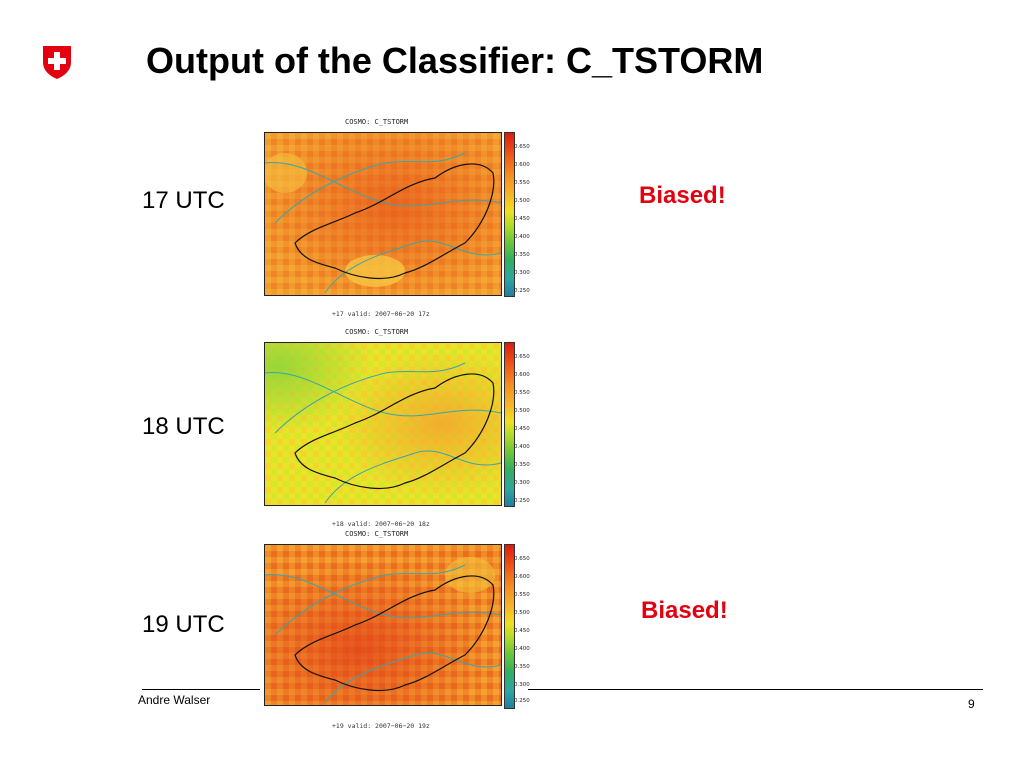 The image size is (1024, 768). What do you see at coordinates (381, 524) in the screenshot?
I see `plot-caption: +18 valid: 2007−06−20 18z` at bounding box center [381, 524].